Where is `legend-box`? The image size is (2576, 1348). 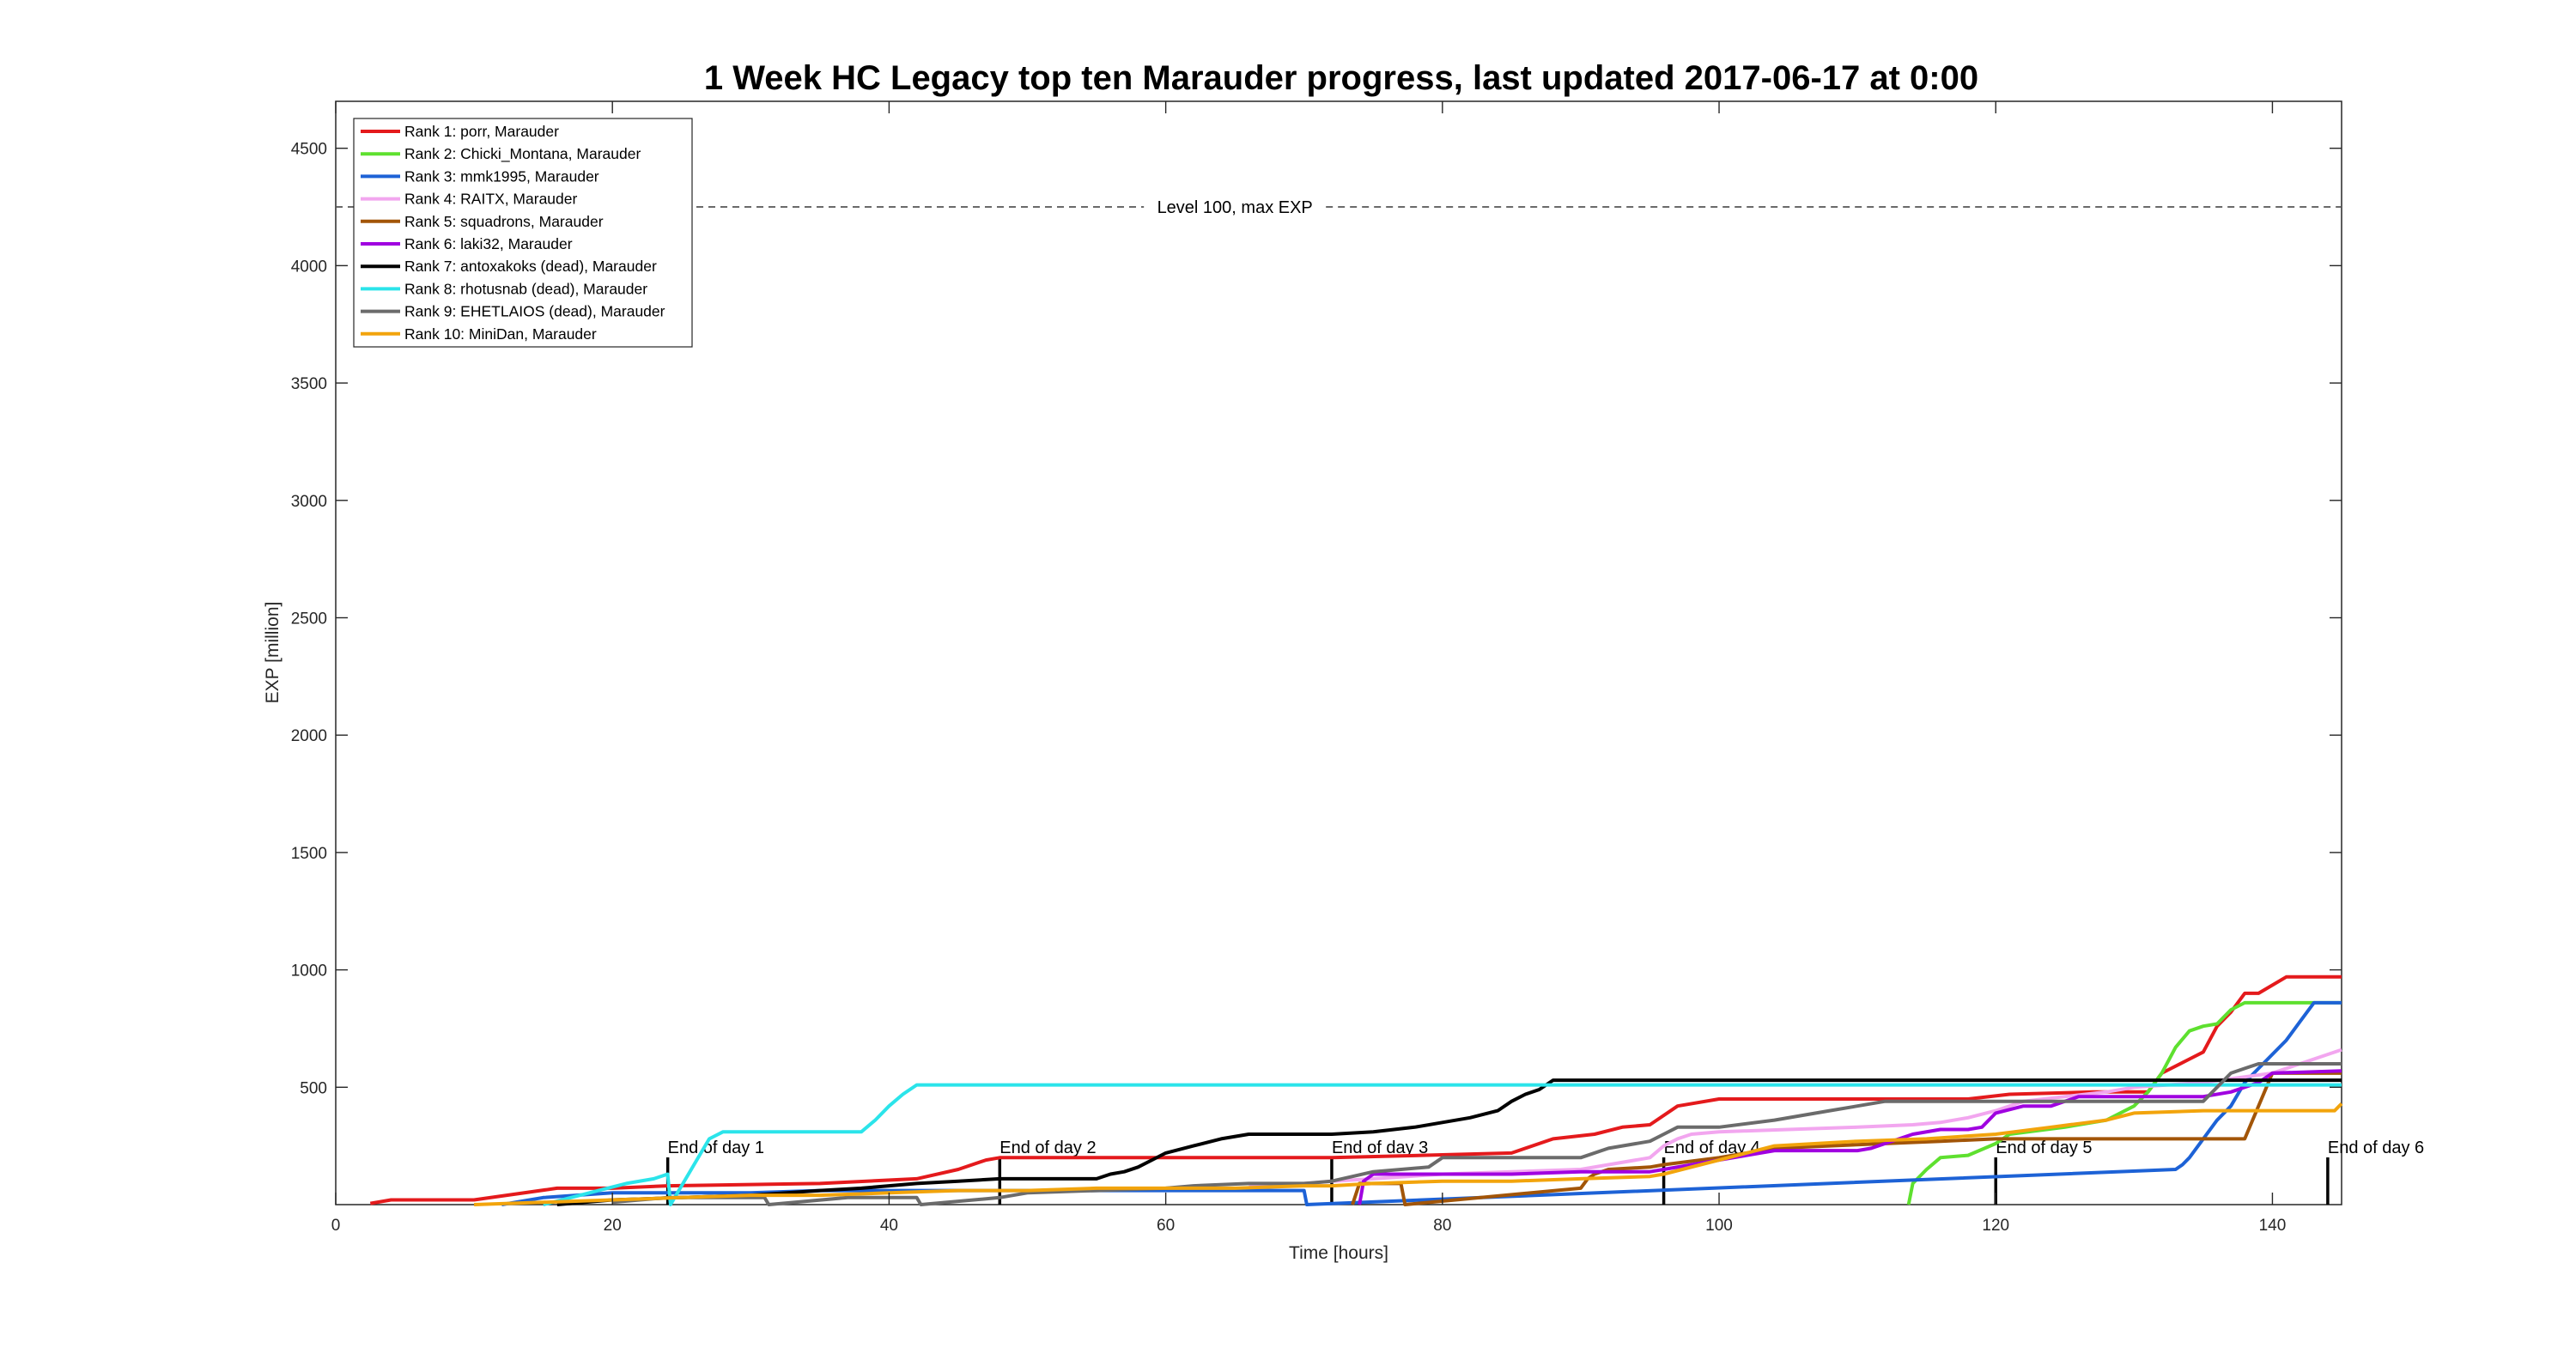 legend-box is located at coordinates (523, 233).